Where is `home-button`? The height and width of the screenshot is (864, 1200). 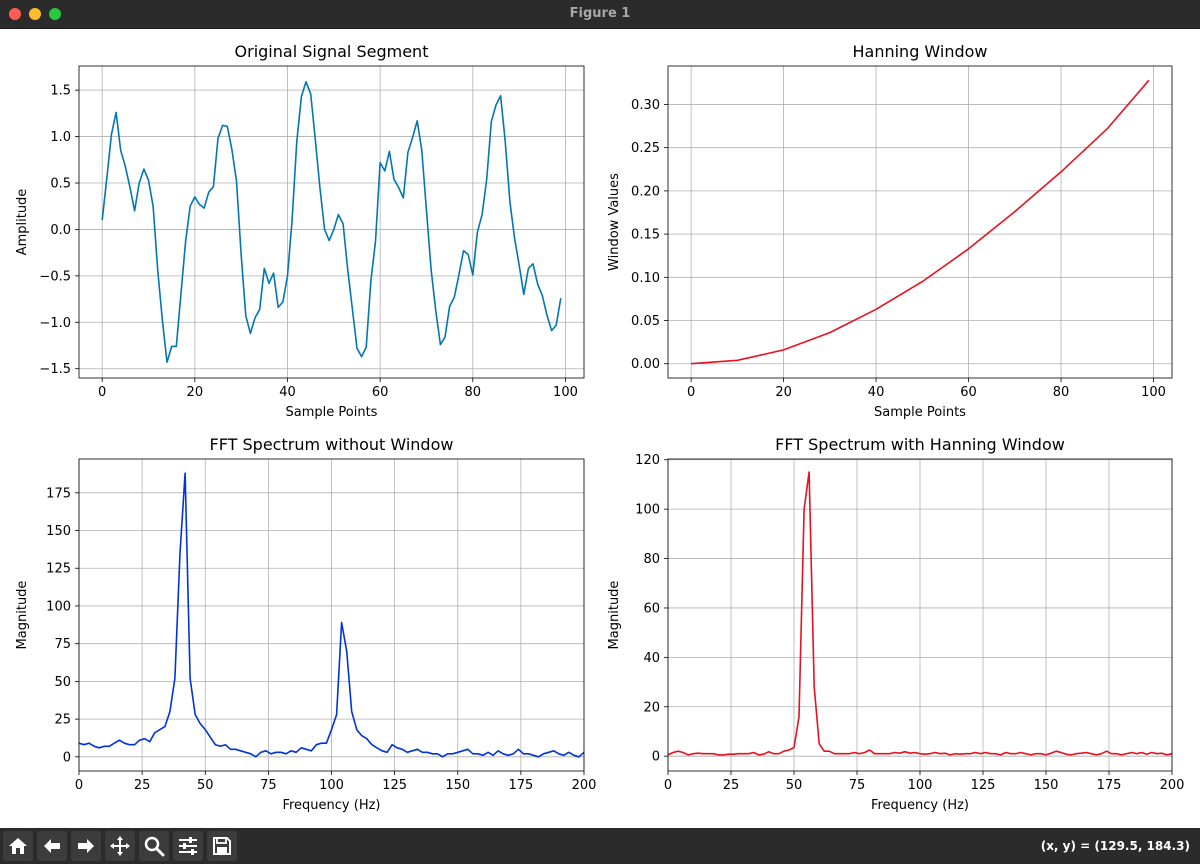 home-button is located at coordinates (18, 846).